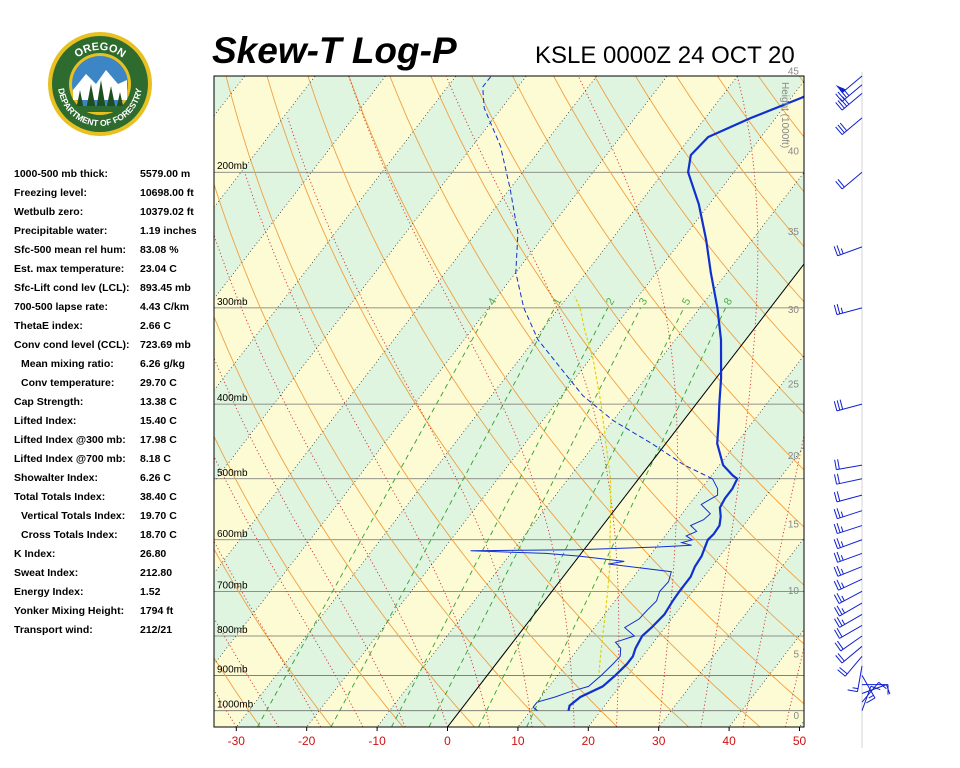  What do you see at coordinates (794, 384) in the screenshot?
I see `height-tick-label: 25` at bounding box center [794, 384].